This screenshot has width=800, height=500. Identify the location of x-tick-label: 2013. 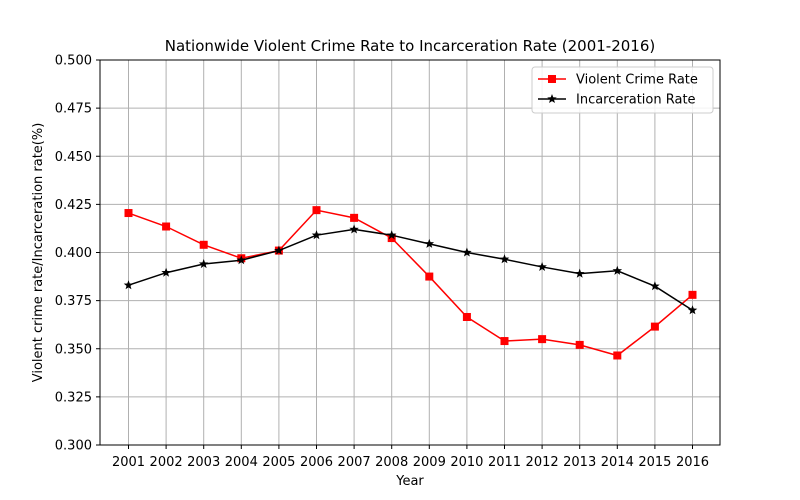
(579, 462).